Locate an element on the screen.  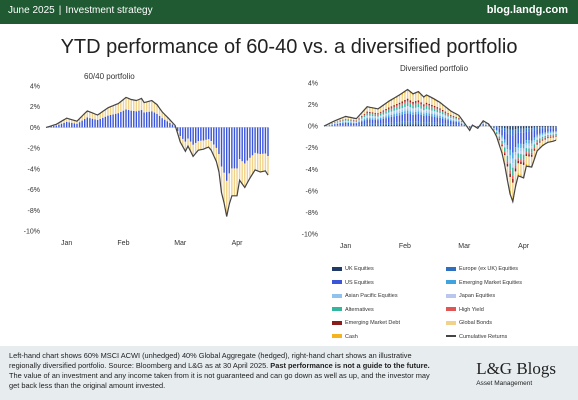
legend-item: US Equities is located at coordinates (353, 283).